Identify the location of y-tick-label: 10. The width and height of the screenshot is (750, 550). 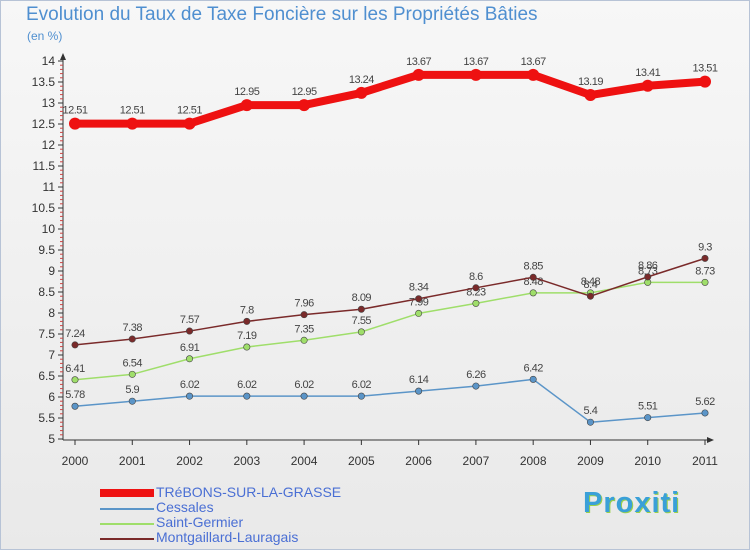
(49, 229).